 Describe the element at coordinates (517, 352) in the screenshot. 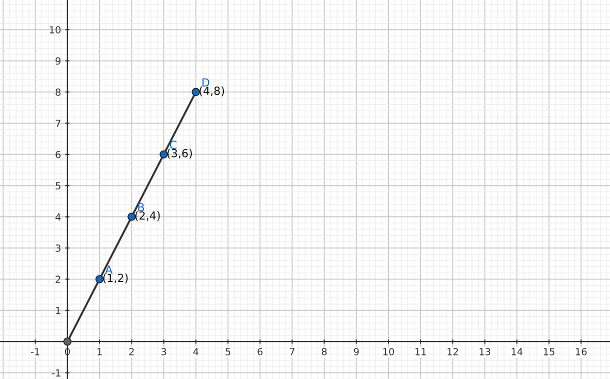

I see `x-tick-label: 14` at that location.